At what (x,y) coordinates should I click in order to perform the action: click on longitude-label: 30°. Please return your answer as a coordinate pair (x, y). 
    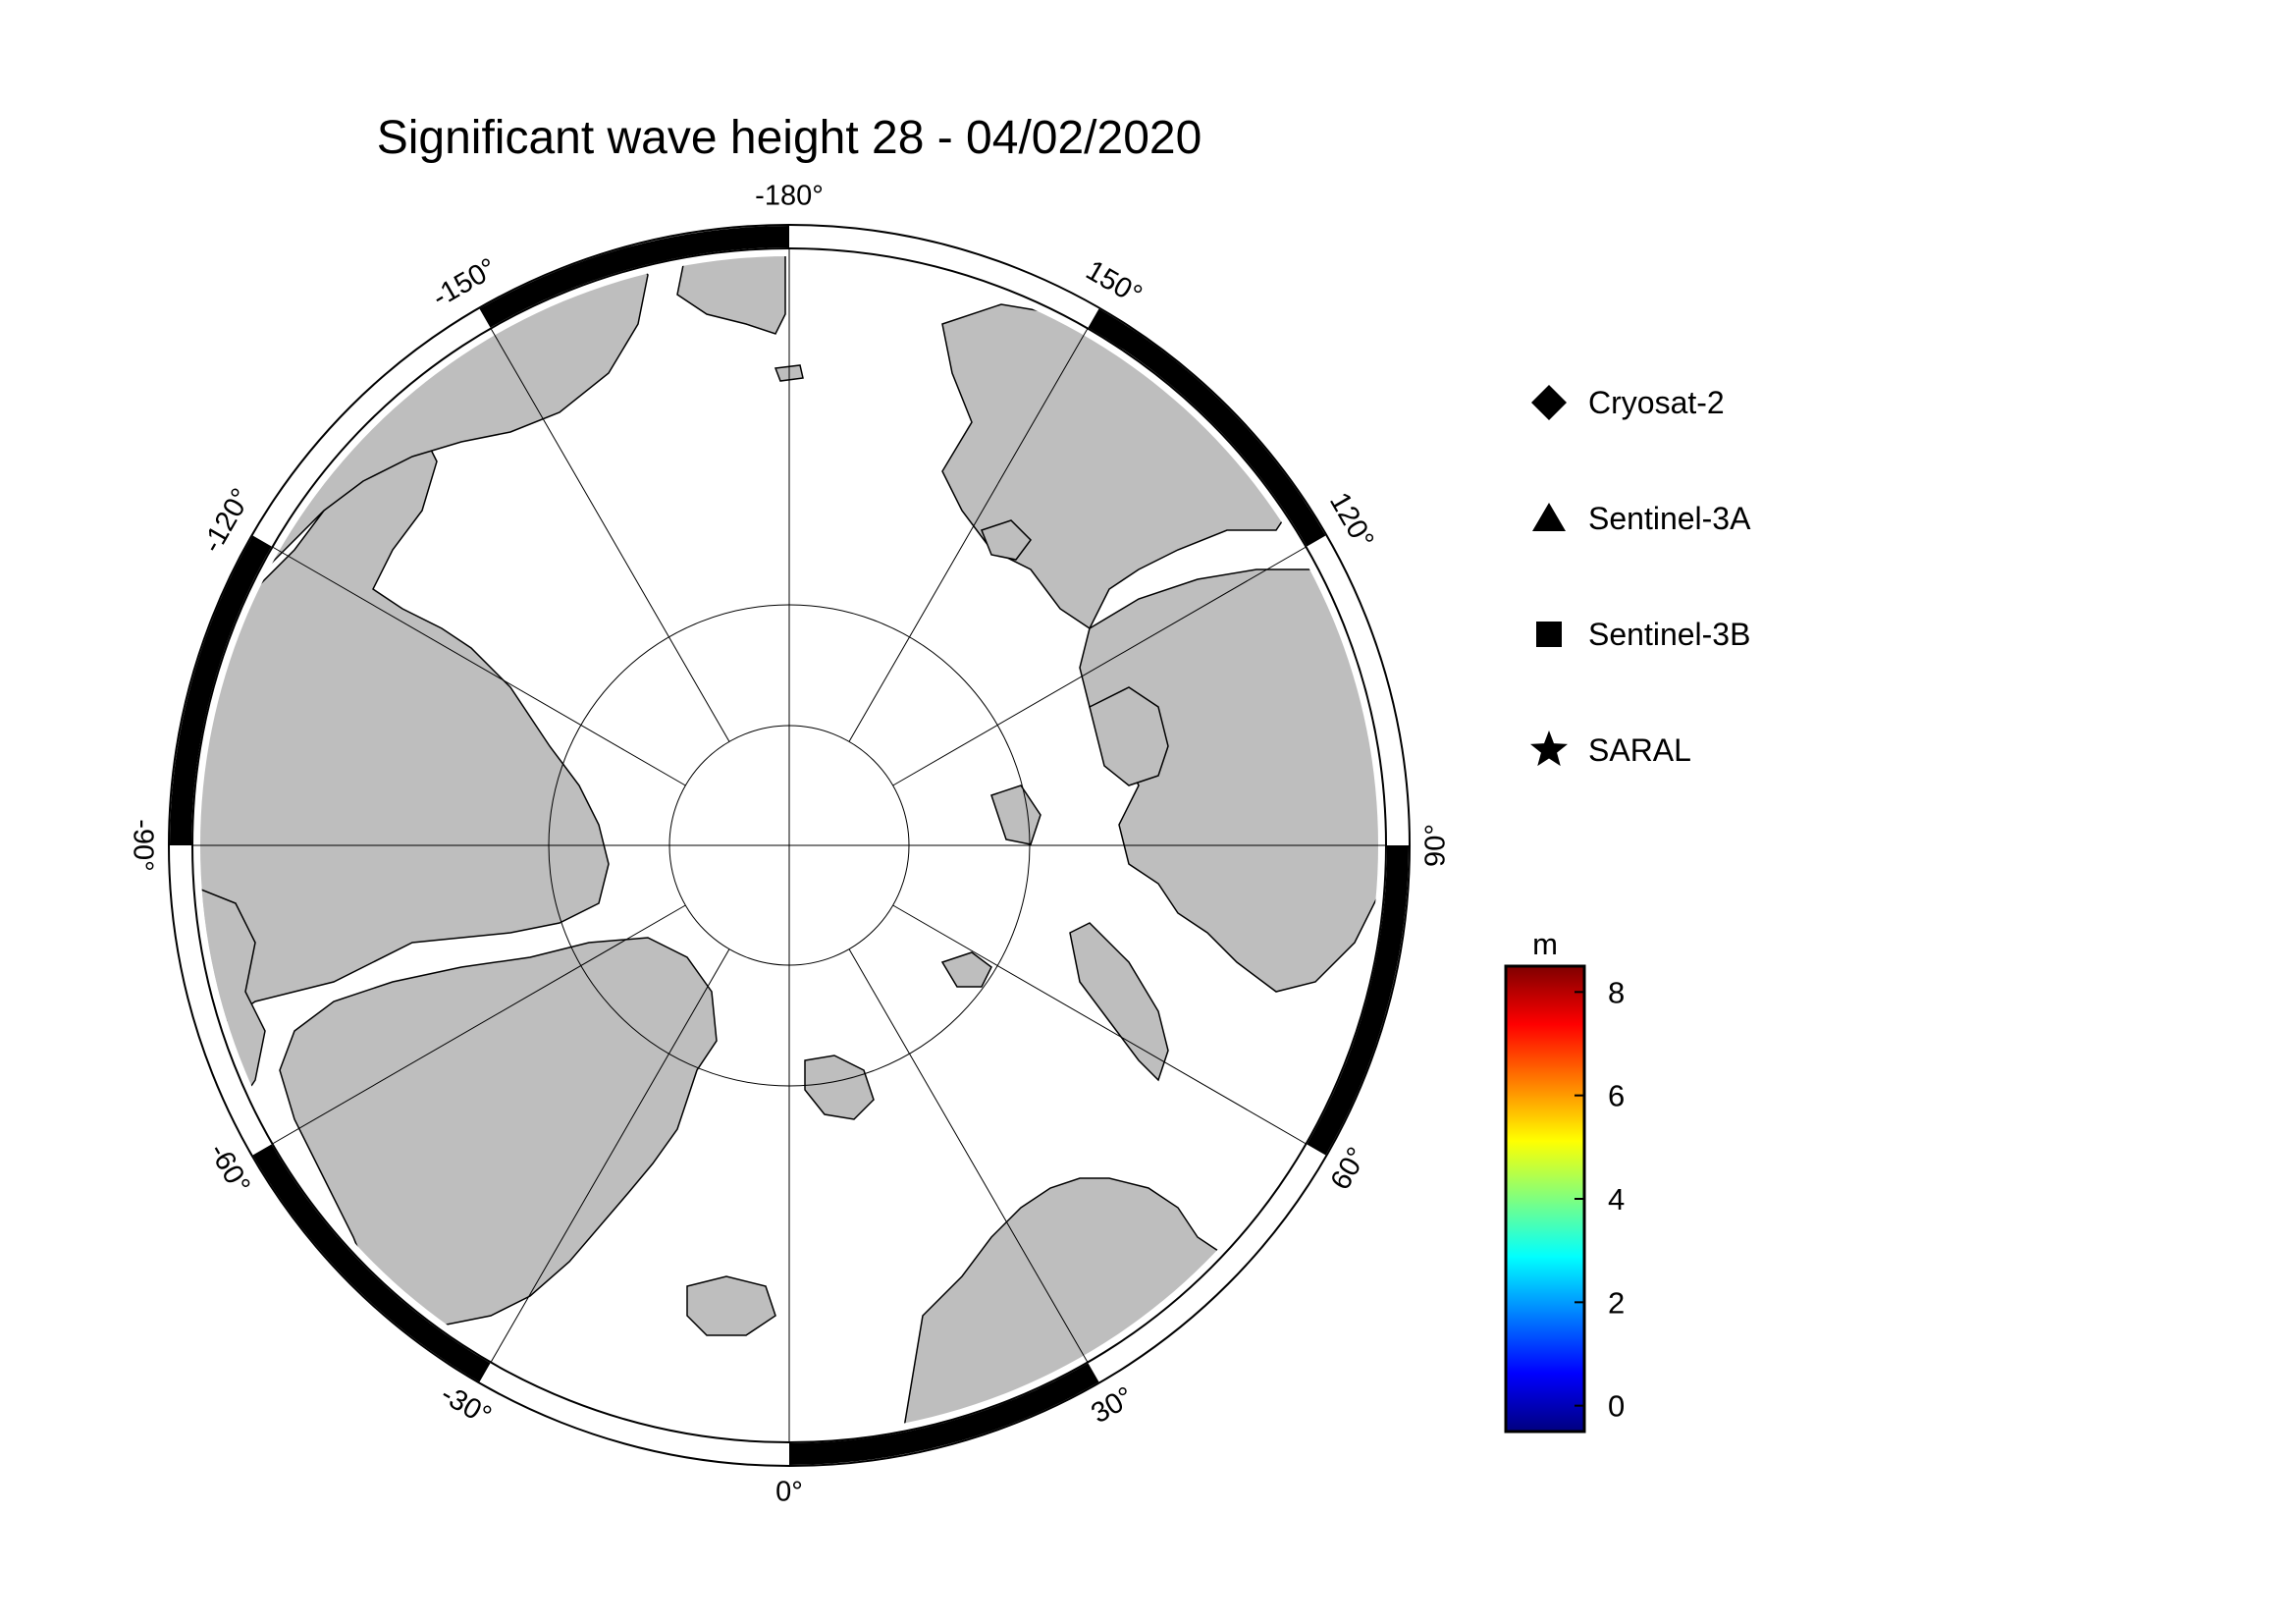
    Looking at the image, I should click on (1112, 1406).